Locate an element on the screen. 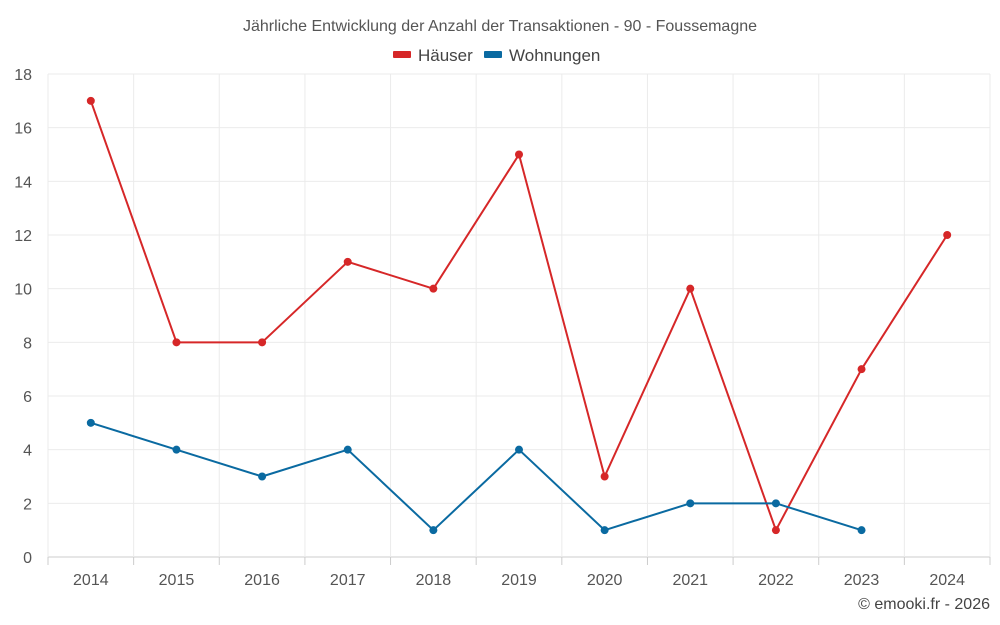  x-tick-label: 2021 is located at coordinates (690, 580).